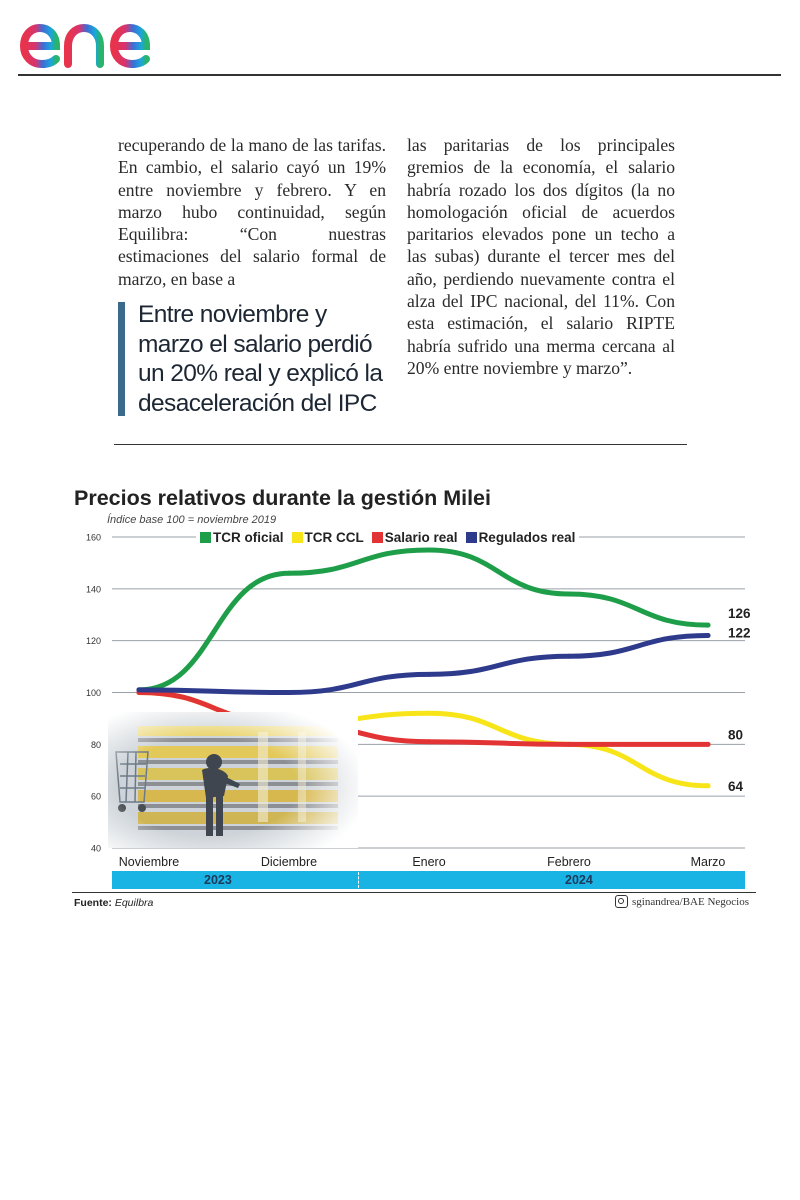 The height and width of the screenshot is (1200, 800). I want to click on legend-item-tcr-ccl: TCR CCL, so click(327, 537).